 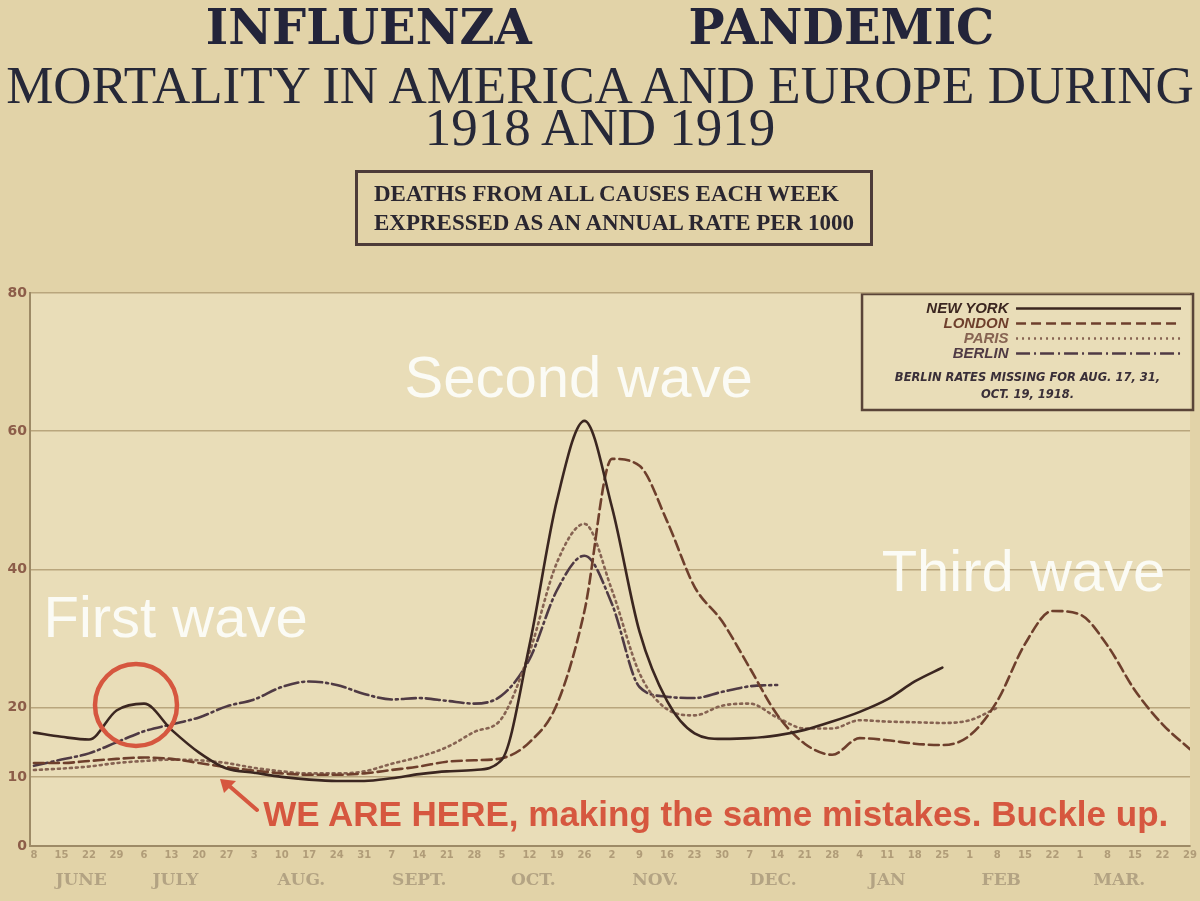 I want to click on text: BERLIN, so click(x=981, y=352).